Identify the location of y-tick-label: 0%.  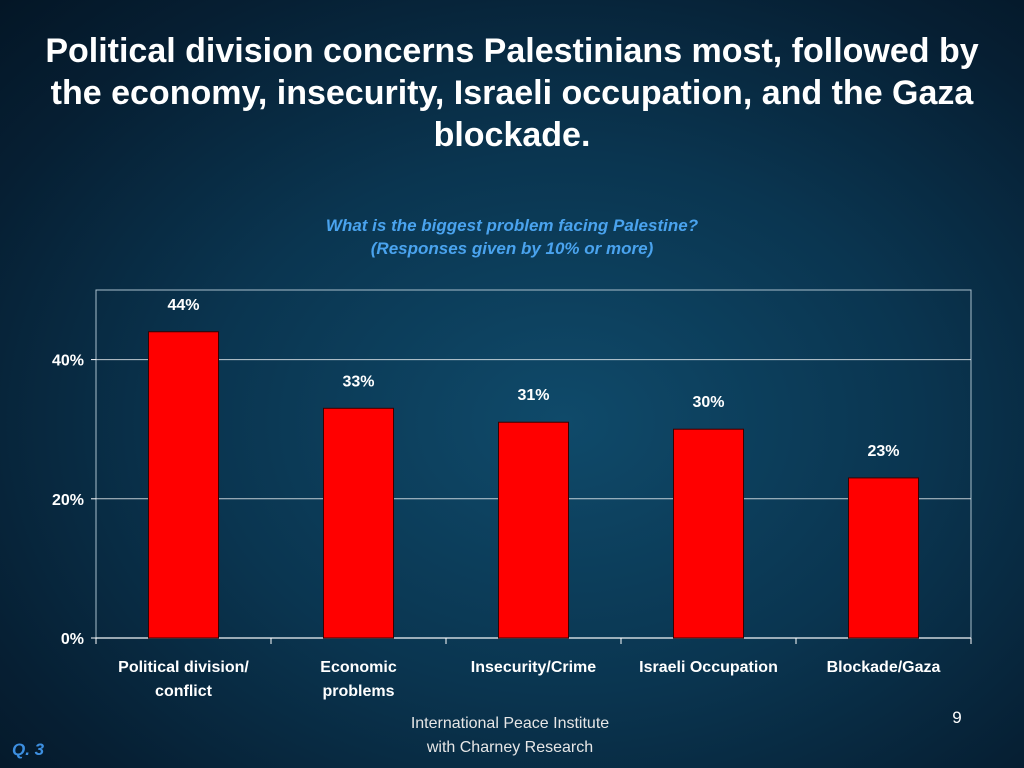
(72, 639).